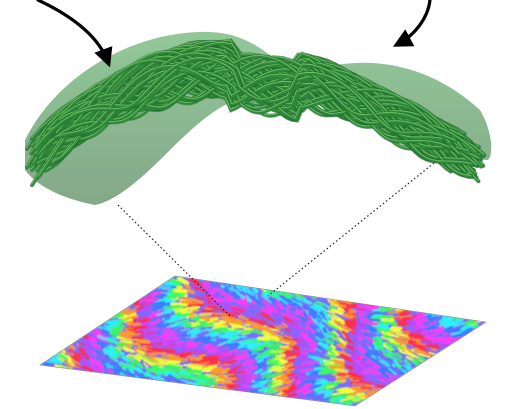  What do you see at coordinates (351, 229) in the screenshot?
I see `projection-line-right` at bounding box center [351, 229].